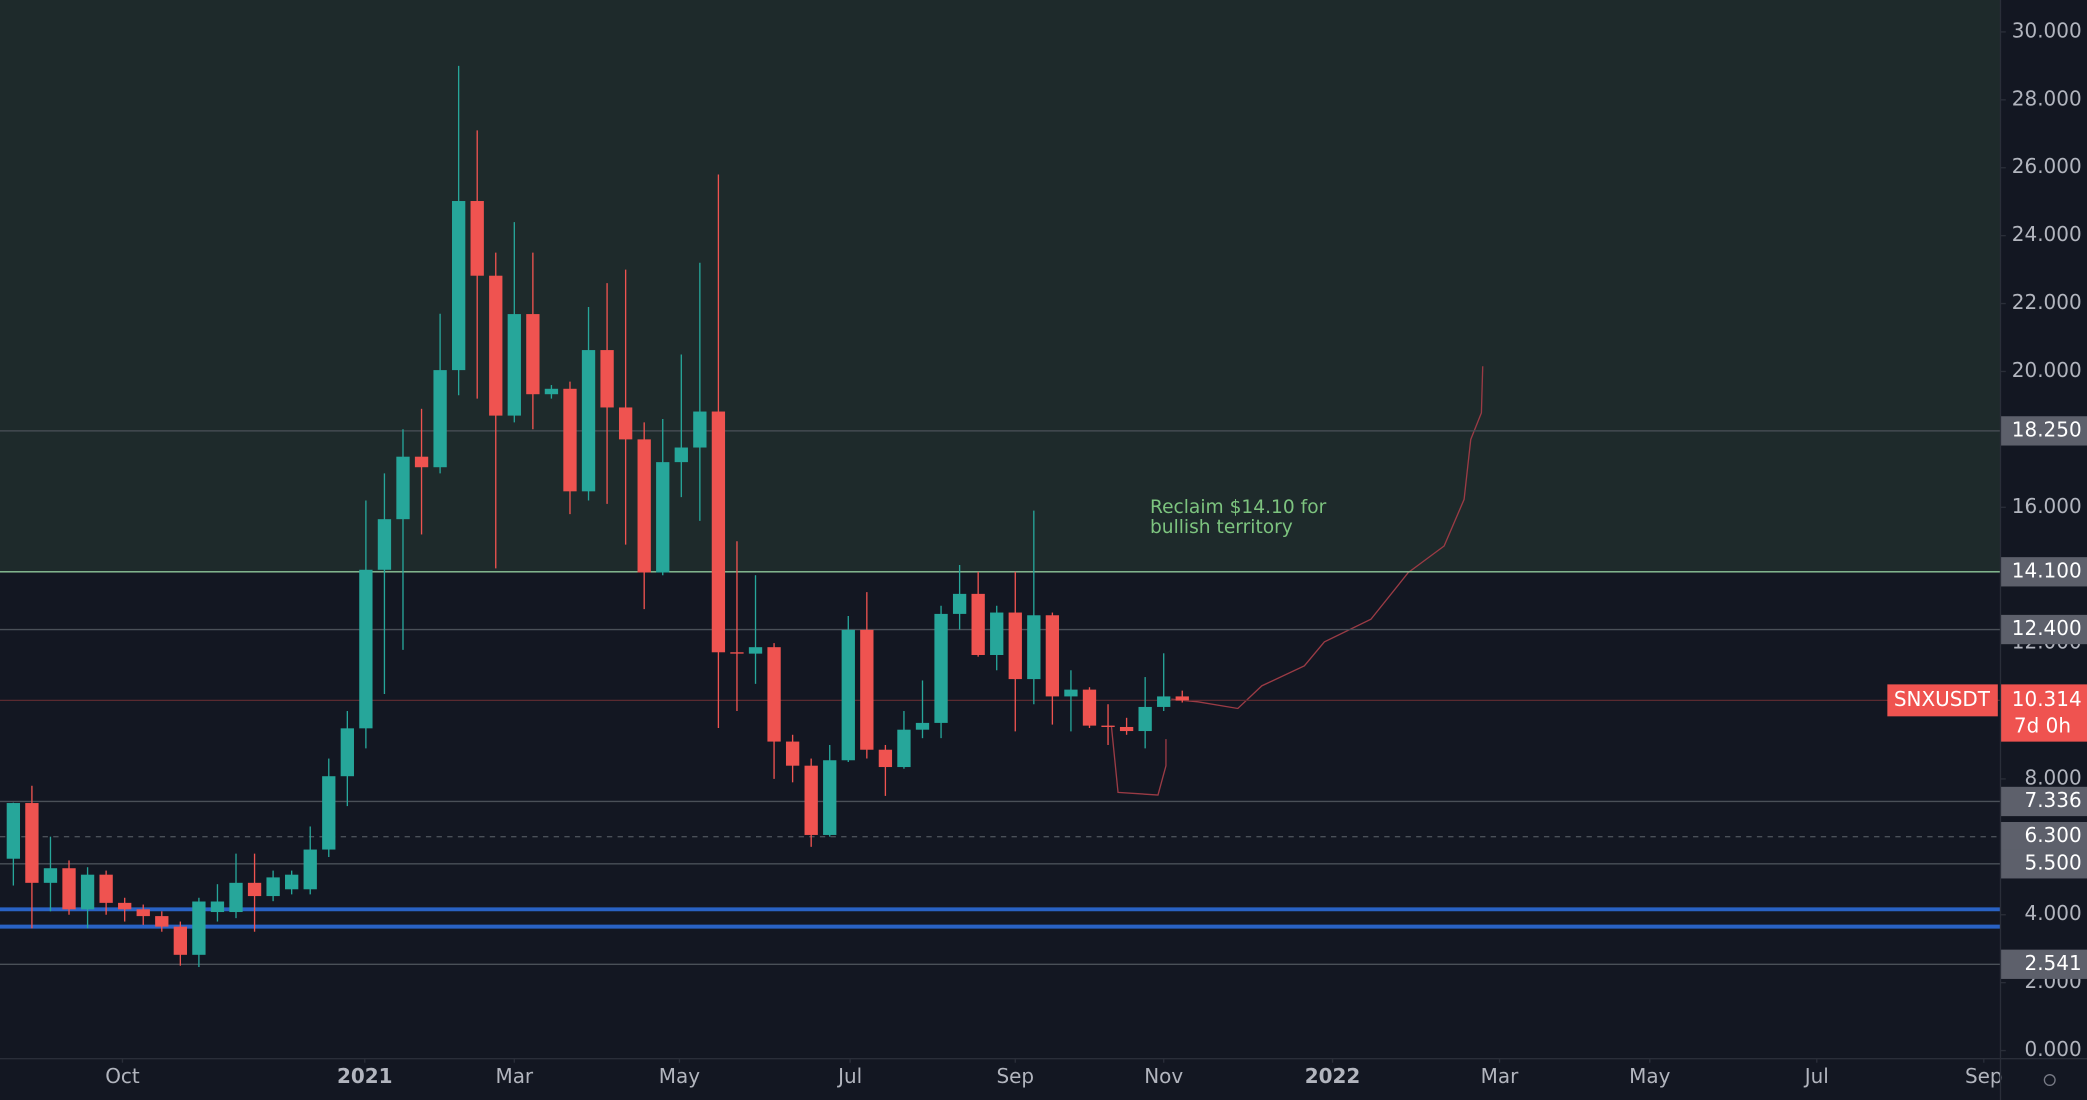 This screenshot has height=1100, width=2087. Describe the element at coordinates (2047, 234) in the screenshot. I see `y-tick-label: 24.000` at that location.